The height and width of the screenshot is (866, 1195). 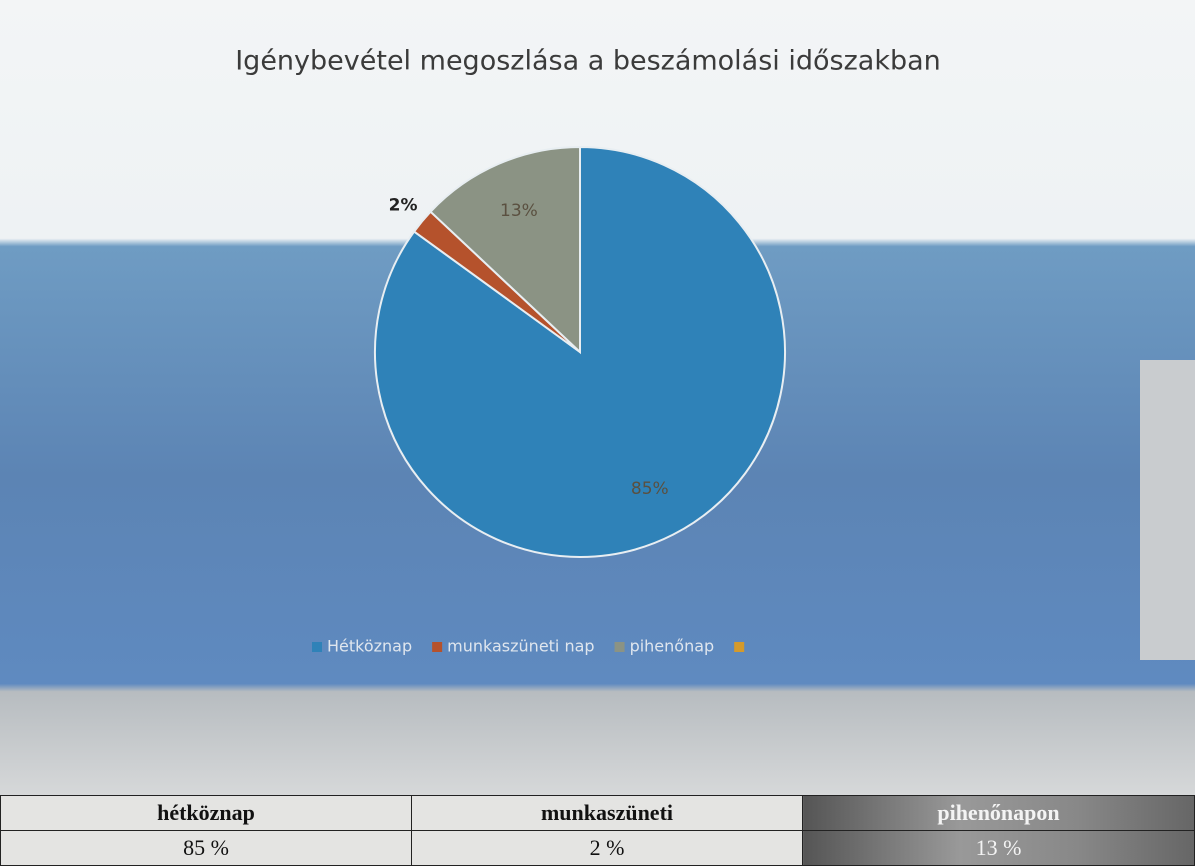 What do you see at coordinates (607, 813) in the screenshot?
I see `table-header: munkaszüneti` at bounding box center [607, 813].